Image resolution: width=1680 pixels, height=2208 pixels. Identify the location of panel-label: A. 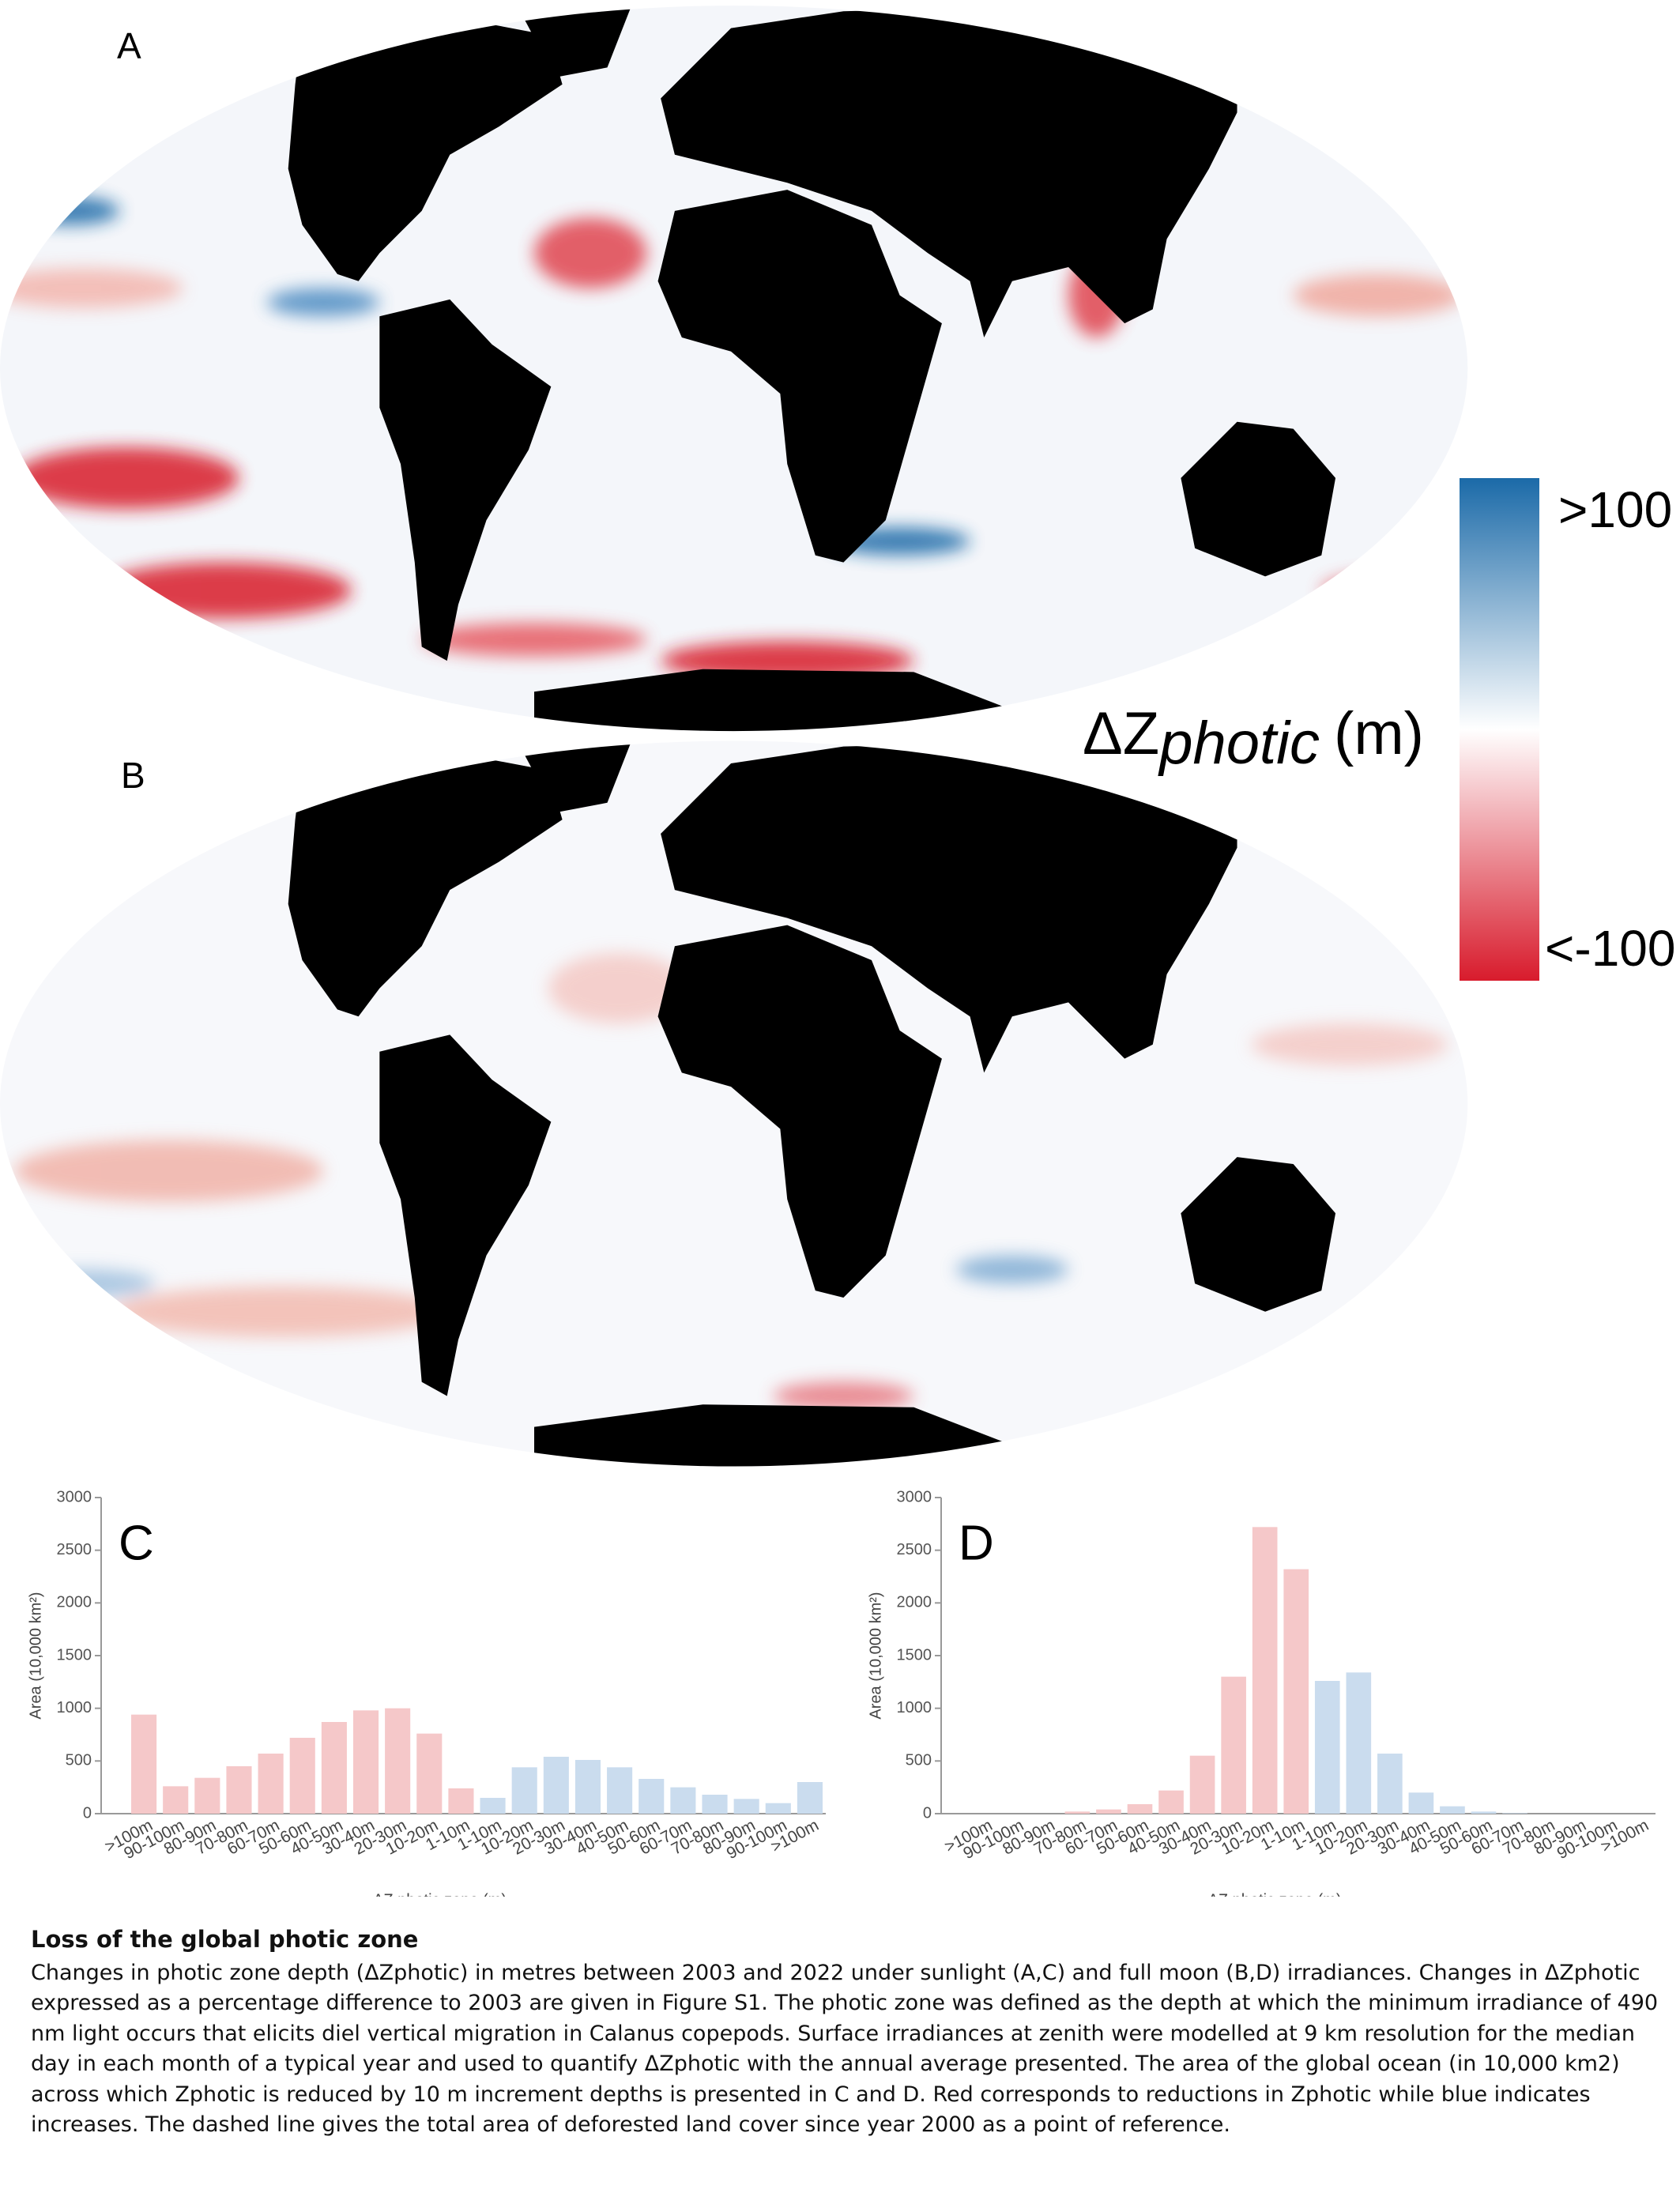
(129, 45).